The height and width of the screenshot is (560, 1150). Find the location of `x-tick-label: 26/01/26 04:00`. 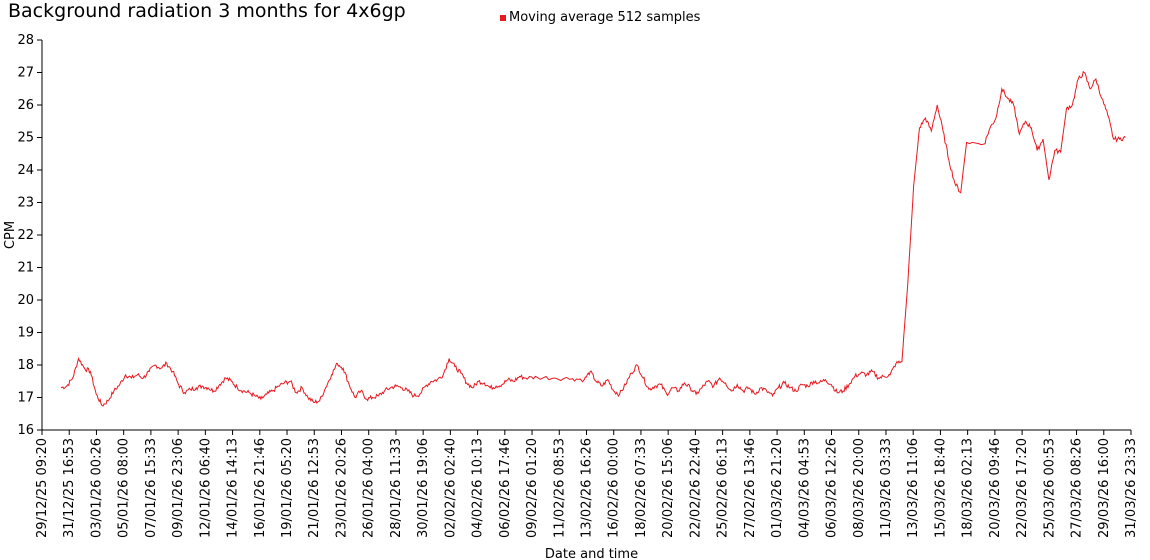

x-tick-label: 26/01/26 04:00 is located at coordinates (369, 488).